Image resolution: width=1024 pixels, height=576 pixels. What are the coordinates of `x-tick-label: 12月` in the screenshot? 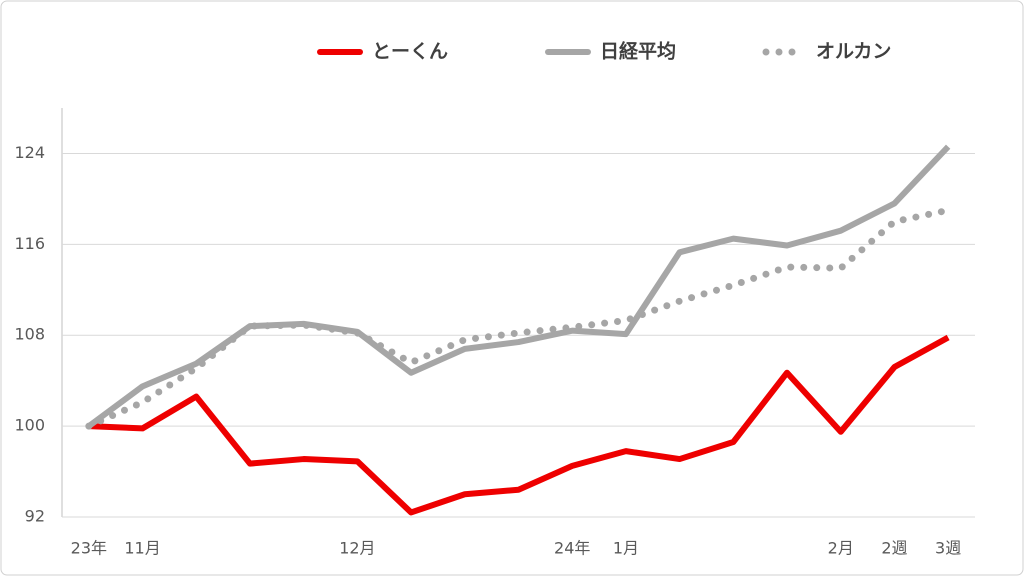 It's located at (357, 548).